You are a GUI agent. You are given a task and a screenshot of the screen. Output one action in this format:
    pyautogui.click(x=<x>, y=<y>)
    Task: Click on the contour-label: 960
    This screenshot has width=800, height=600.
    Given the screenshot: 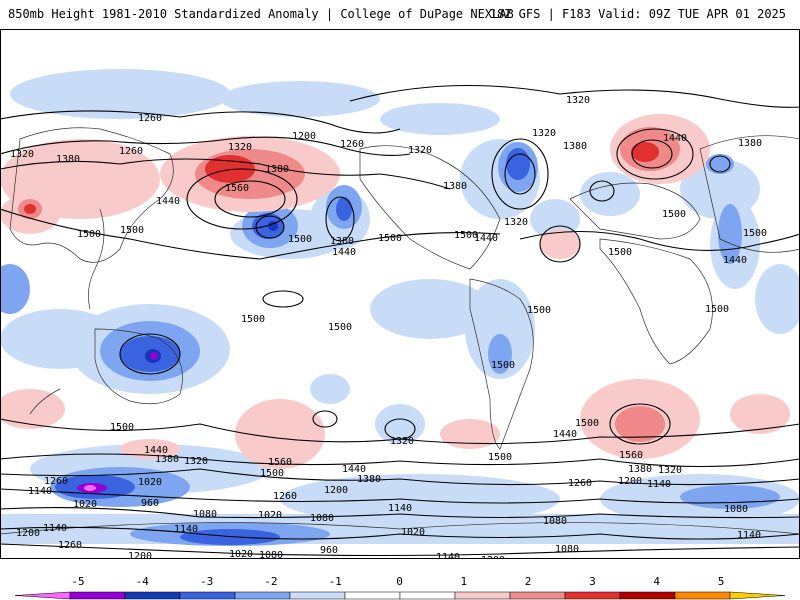 What is the action you would take?
    pyautogui.click(x=150, y=503)
    